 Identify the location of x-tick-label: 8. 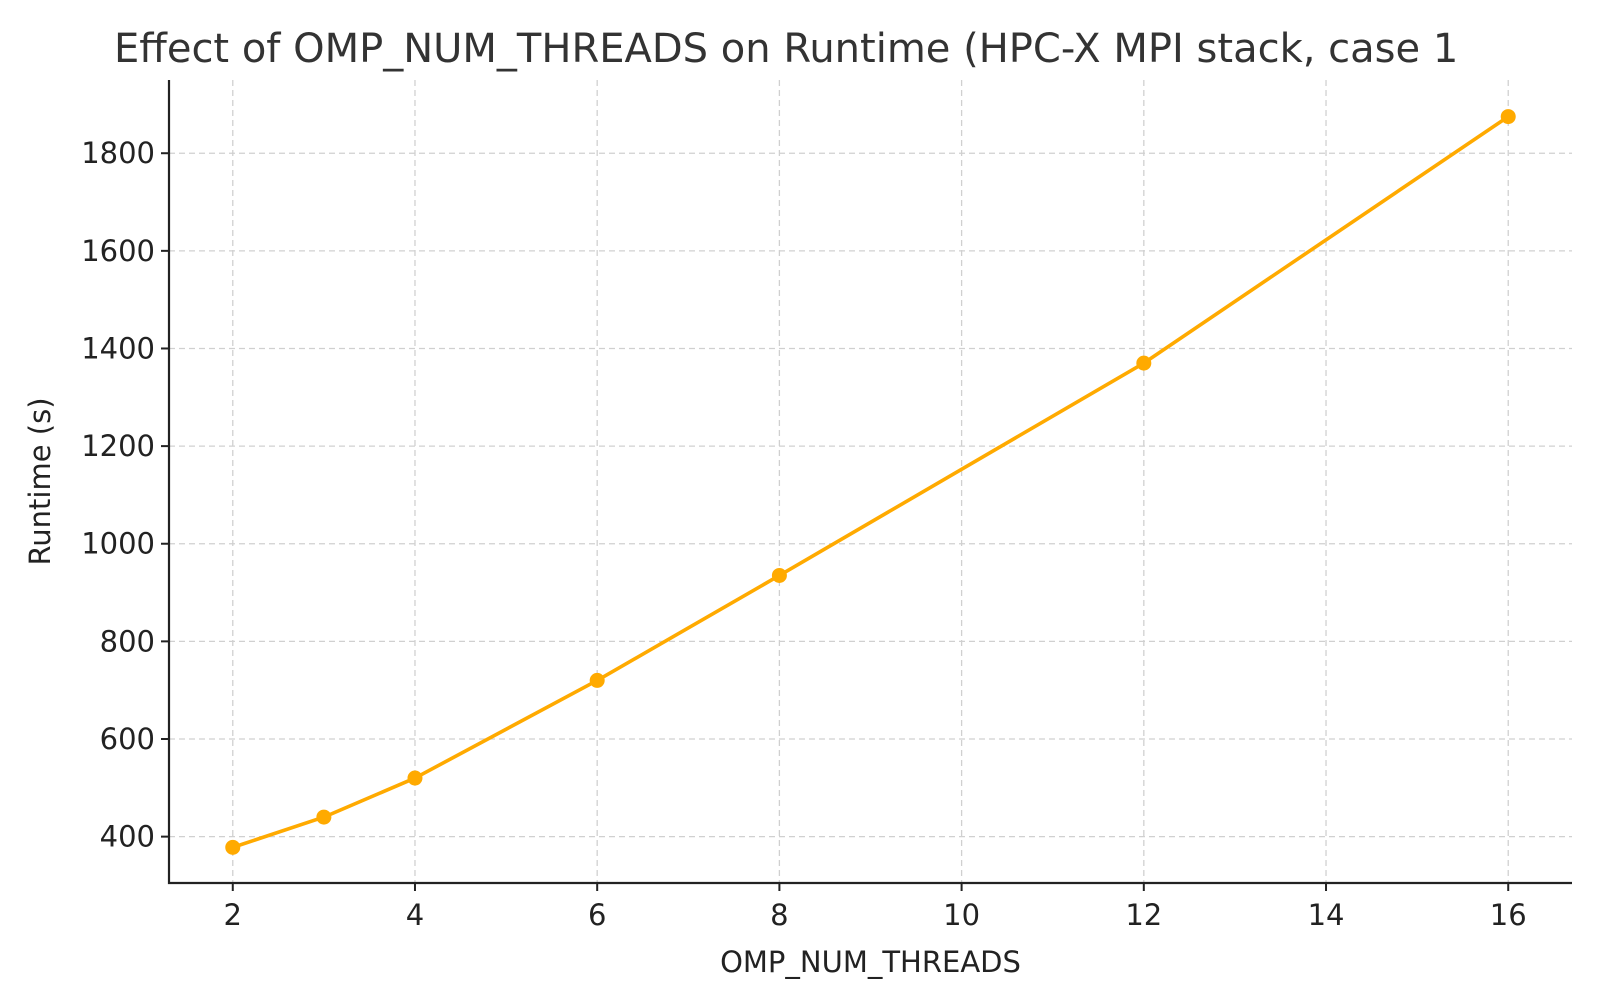
(779, 915).